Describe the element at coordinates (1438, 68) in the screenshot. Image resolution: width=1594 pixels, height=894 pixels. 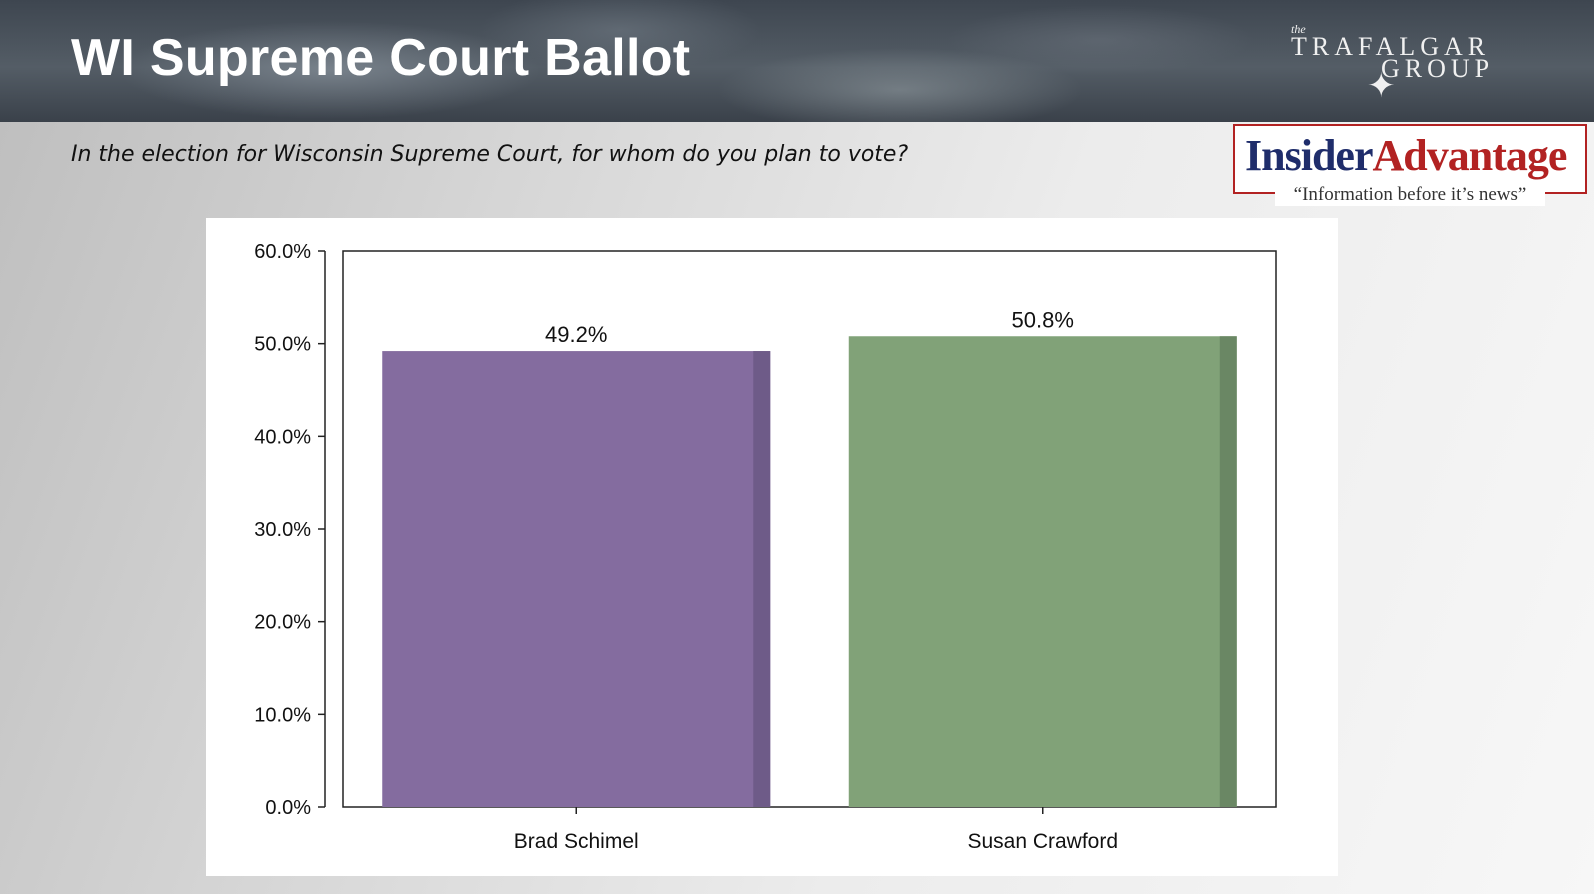
I see `logo-group-text: GROUP` at that location.